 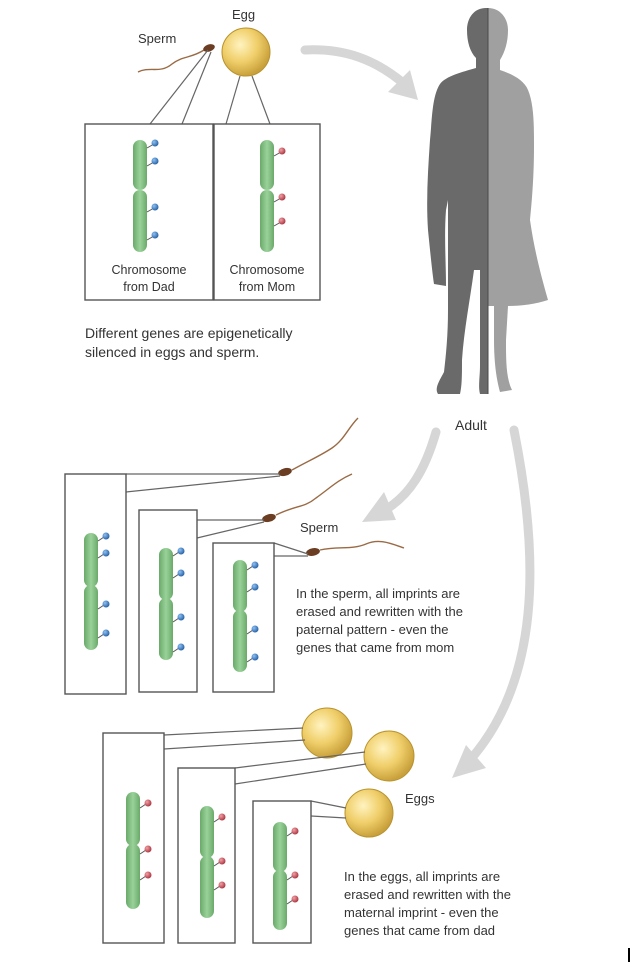 I want to click on caption-line-1: Different genes are epigenetically, so click(x=189, y=333).